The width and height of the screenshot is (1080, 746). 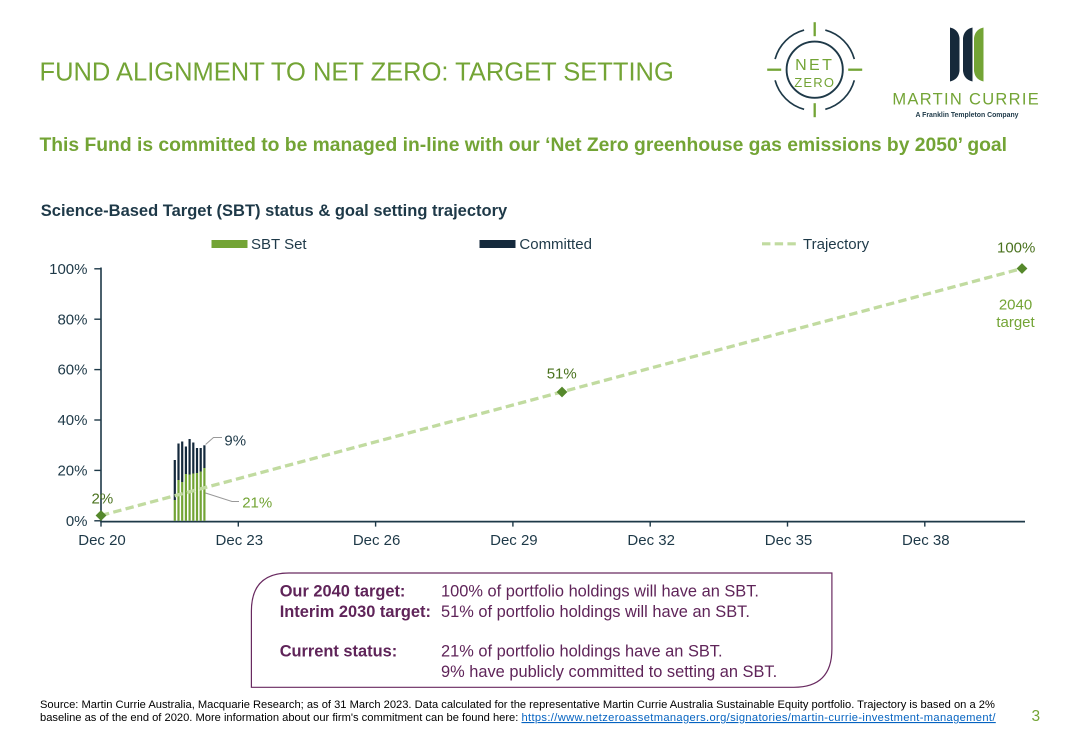 What do you see at coordinates (377, 540) in the screenshot?
I see `svg-text: Dec 26` at bounding box center [377, 540].